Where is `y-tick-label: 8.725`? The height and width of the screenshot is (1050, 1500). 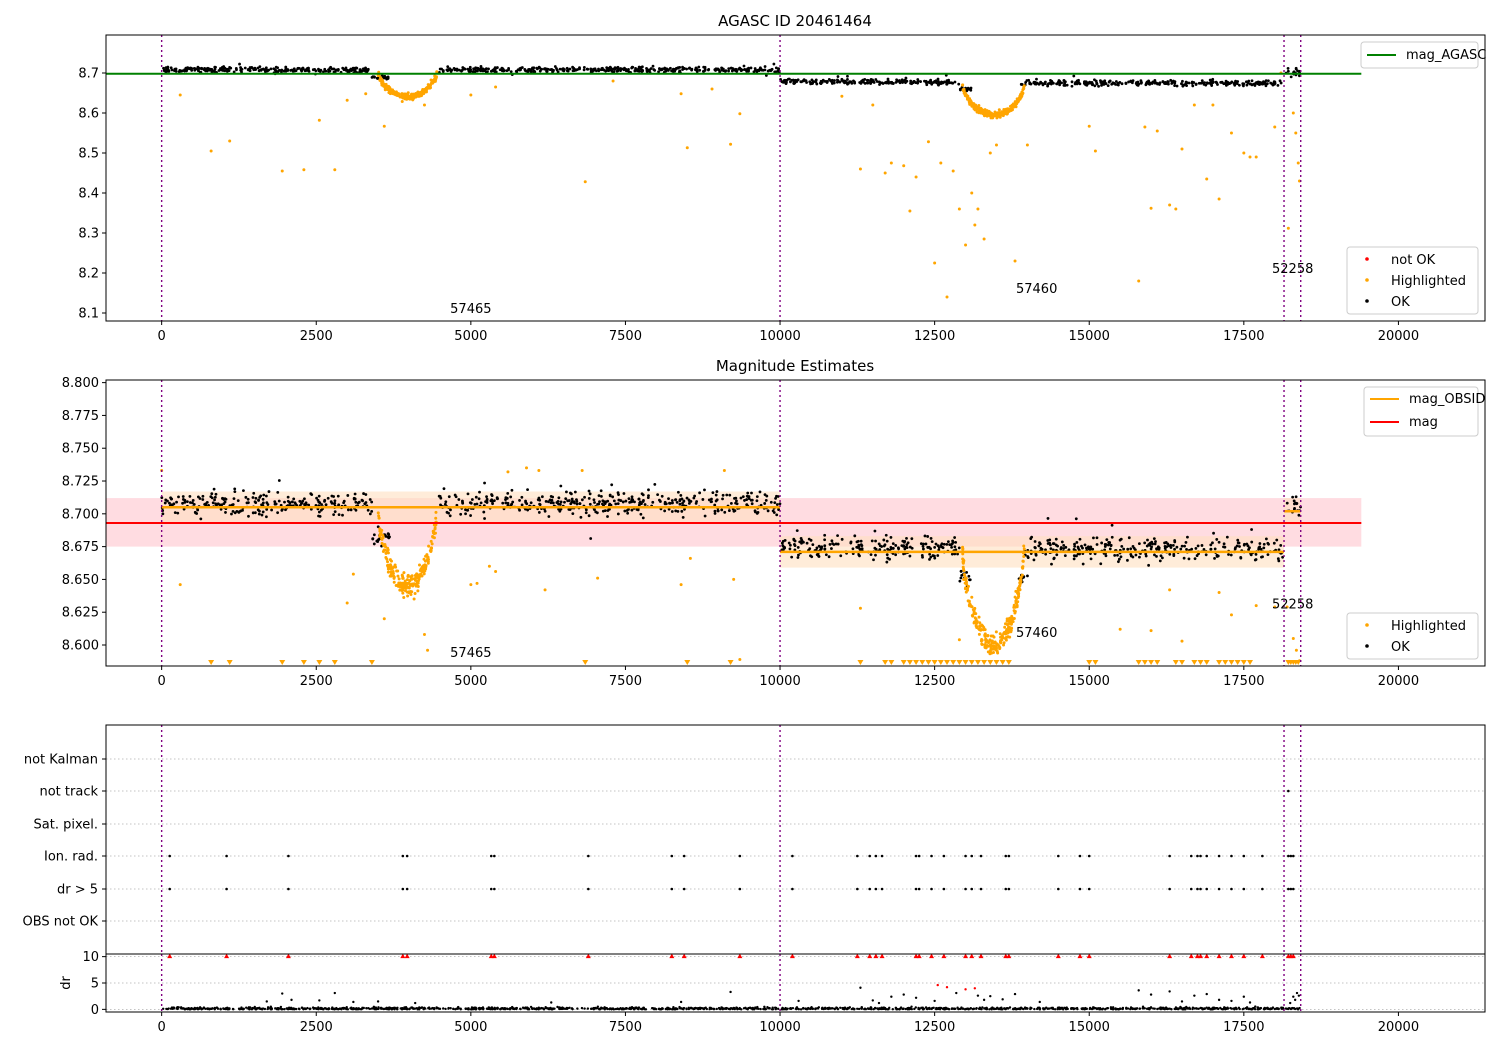 y-tick-label: 8.725 is located at coordinates (80, 482).